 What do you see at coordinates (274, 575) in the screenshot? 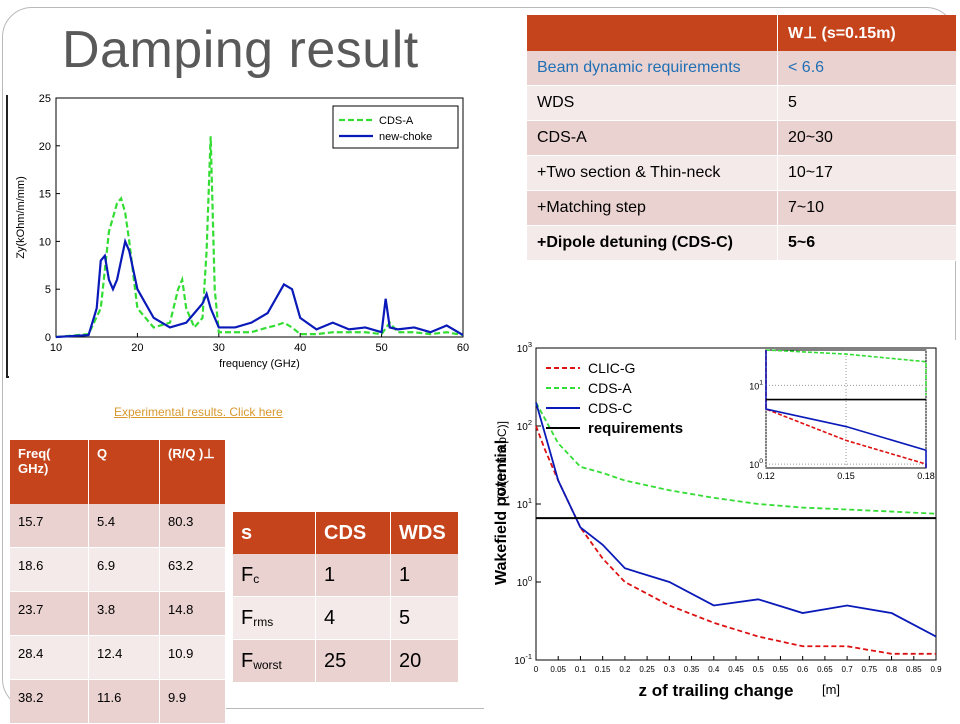
I see `table-cell: Fc` at bounding box center [274, 575].